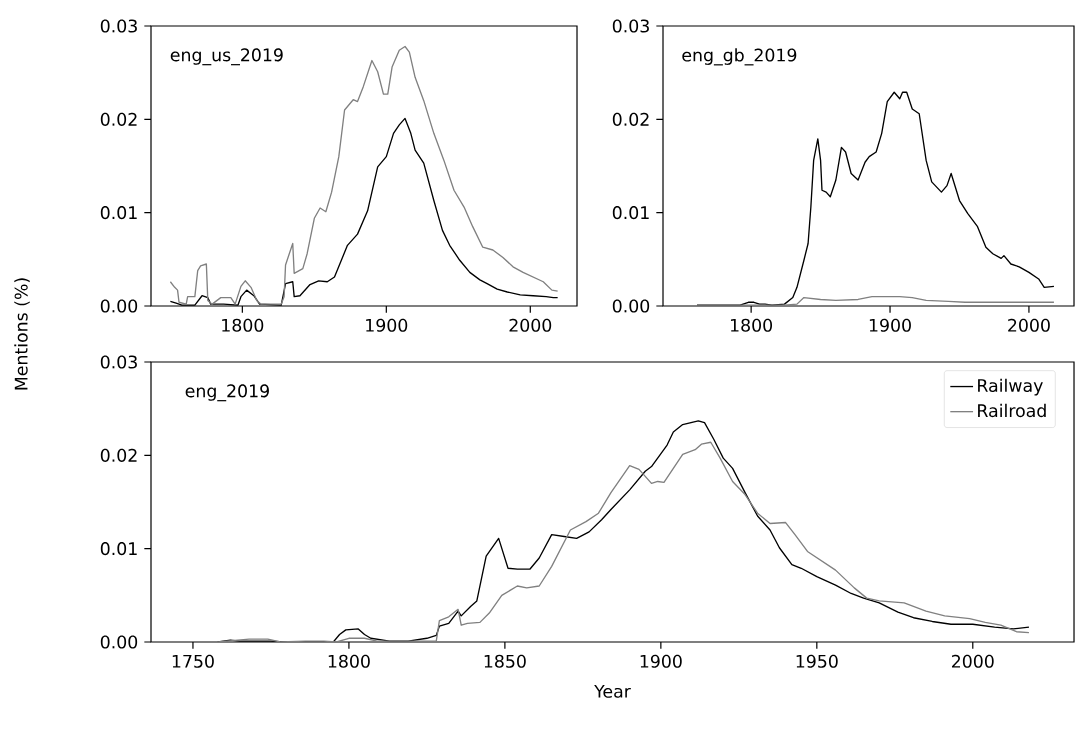 The width and height of the screenshot is (1075, 729). I want to click on legend-label: Railroad, so click(1012, 410).